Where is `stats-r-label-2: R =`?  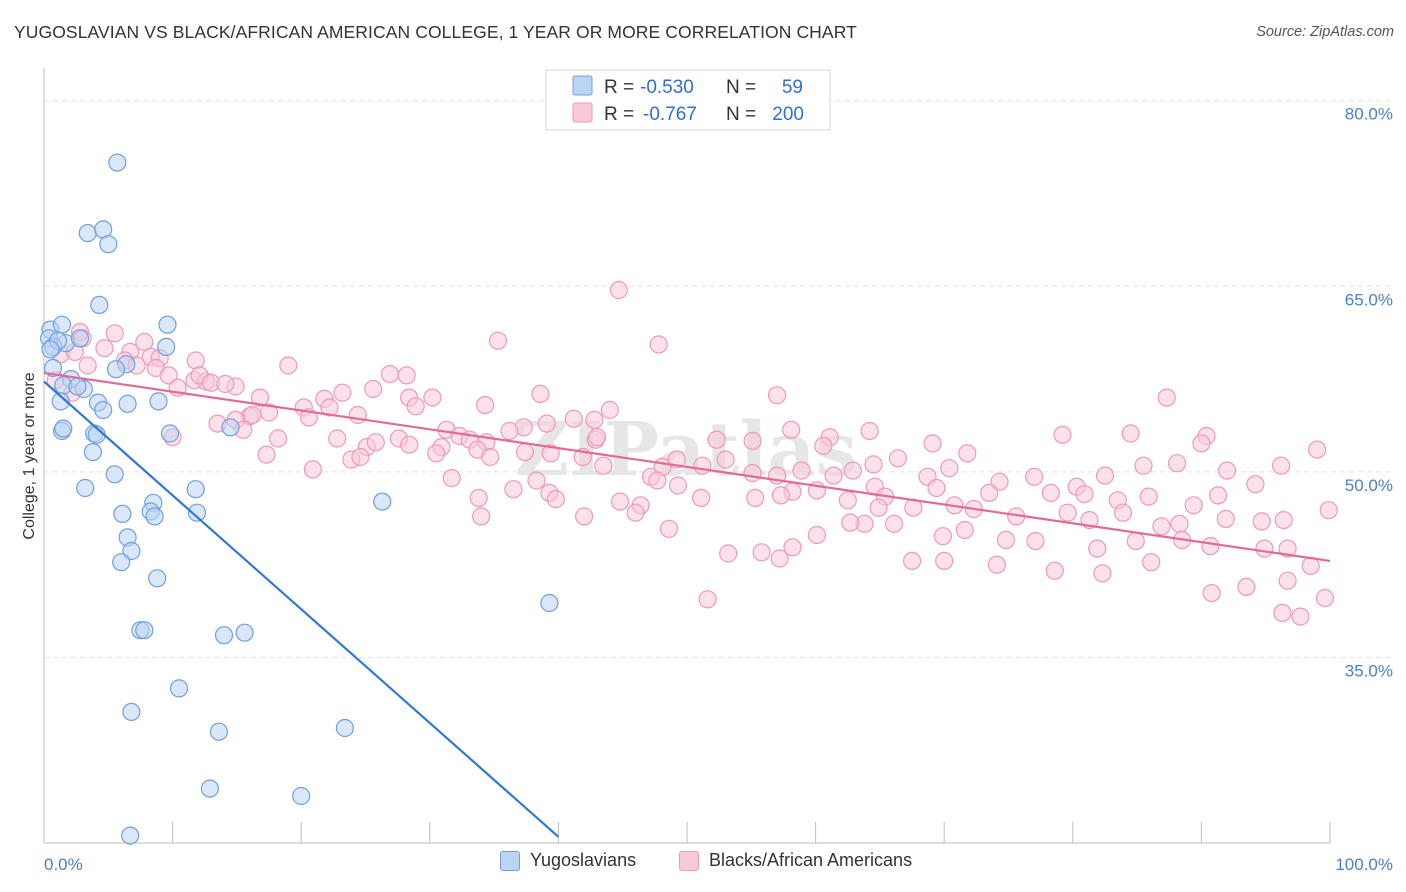
stats-r-label-2: R = is located at coordinates (619, 114).